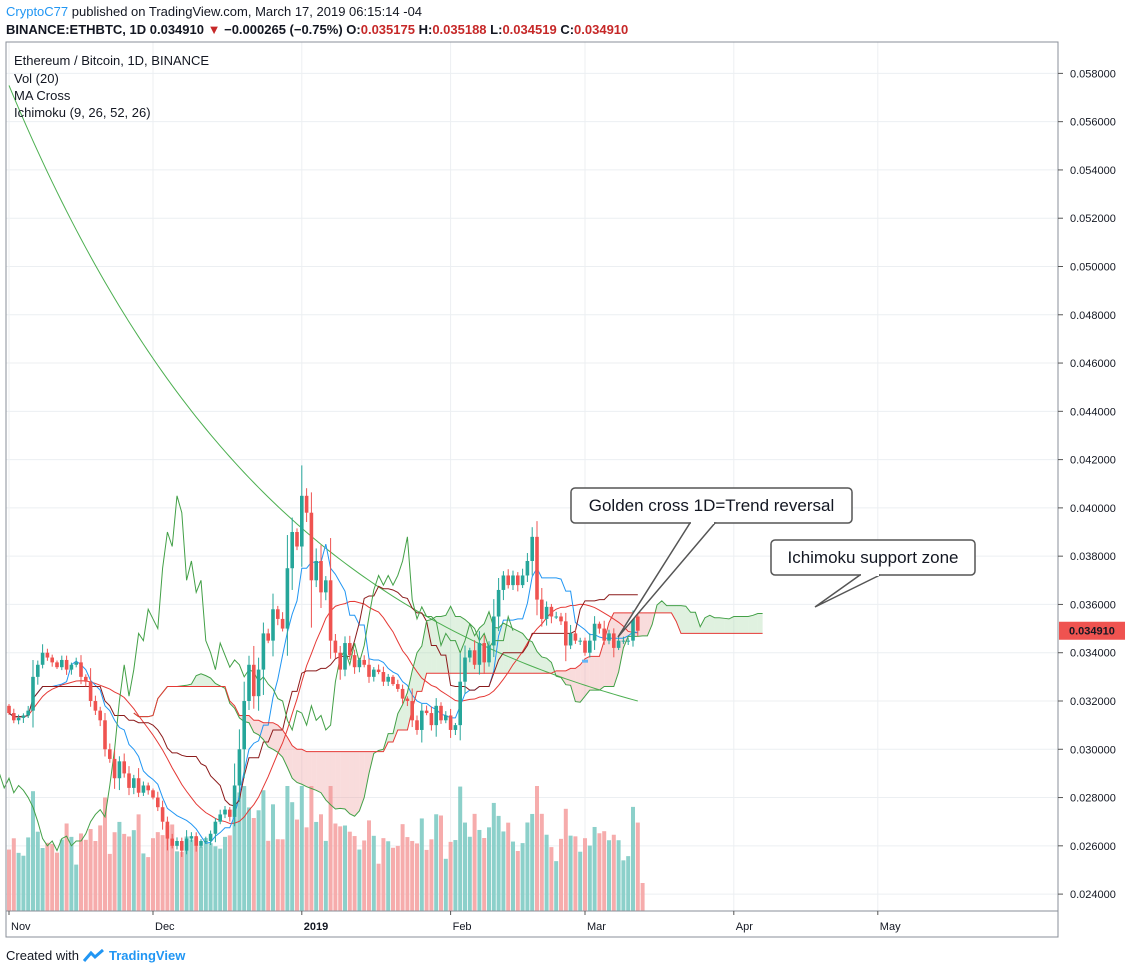 Image resolution: width=1129 pixels, height=975 pixels. What do you see at coordinates (42, 95) in the screenshot?
I see `indicator-ma-cross: MA Cross` at bounding box center [42, 95].